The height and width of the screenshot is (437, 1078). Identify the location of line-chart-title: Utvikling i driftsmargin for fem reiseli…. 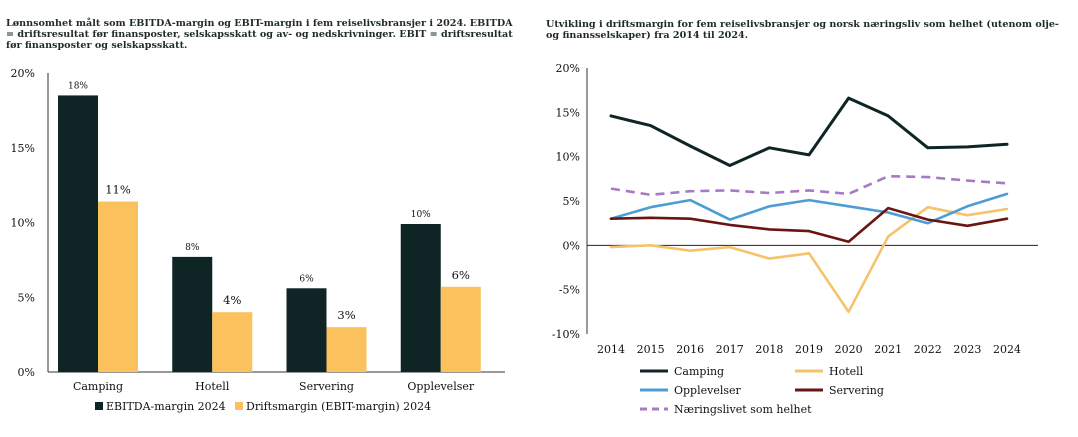
(802, 30).